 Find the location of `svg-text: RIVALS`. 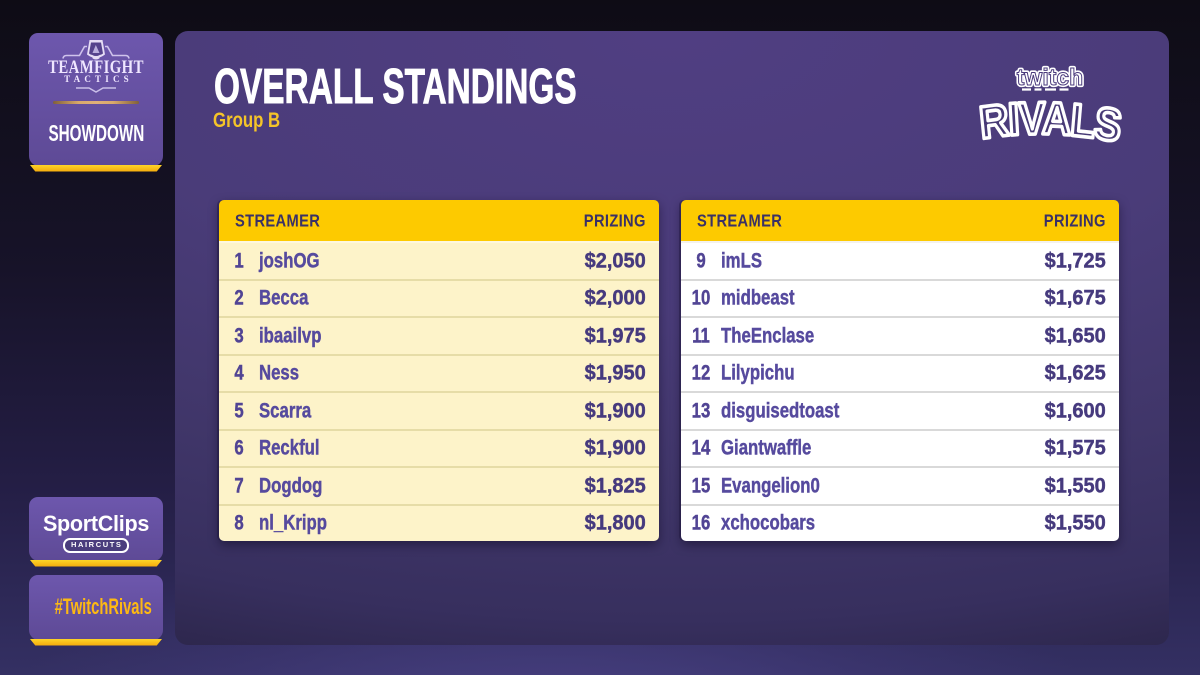

svg-text: RIVALS is located at coordinates (1050, 122).